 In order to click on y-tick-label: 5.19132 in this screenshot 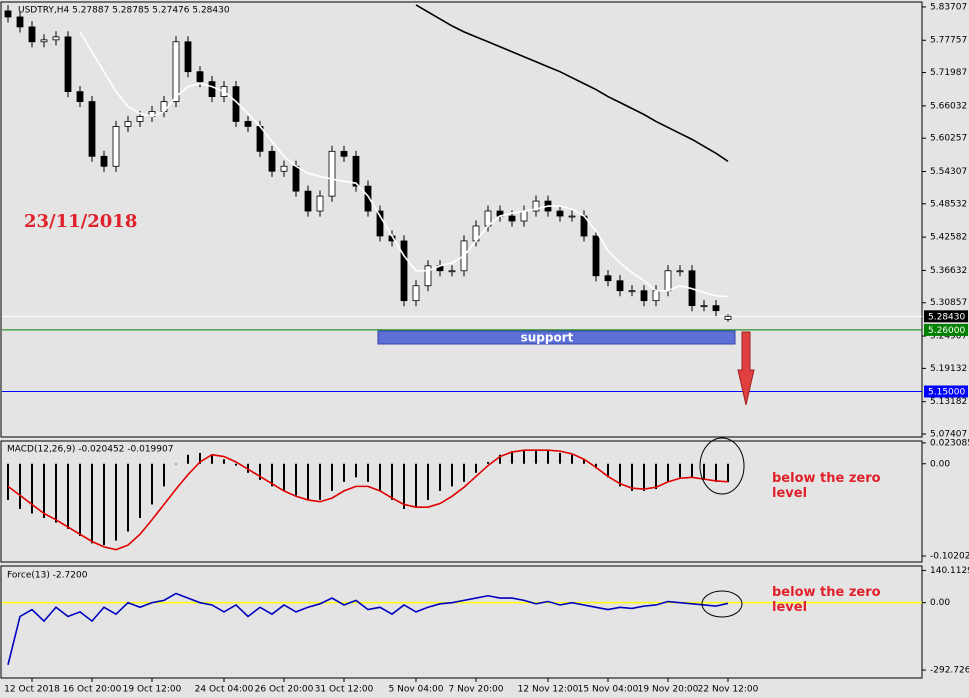, I will do `click(948, 369)`.